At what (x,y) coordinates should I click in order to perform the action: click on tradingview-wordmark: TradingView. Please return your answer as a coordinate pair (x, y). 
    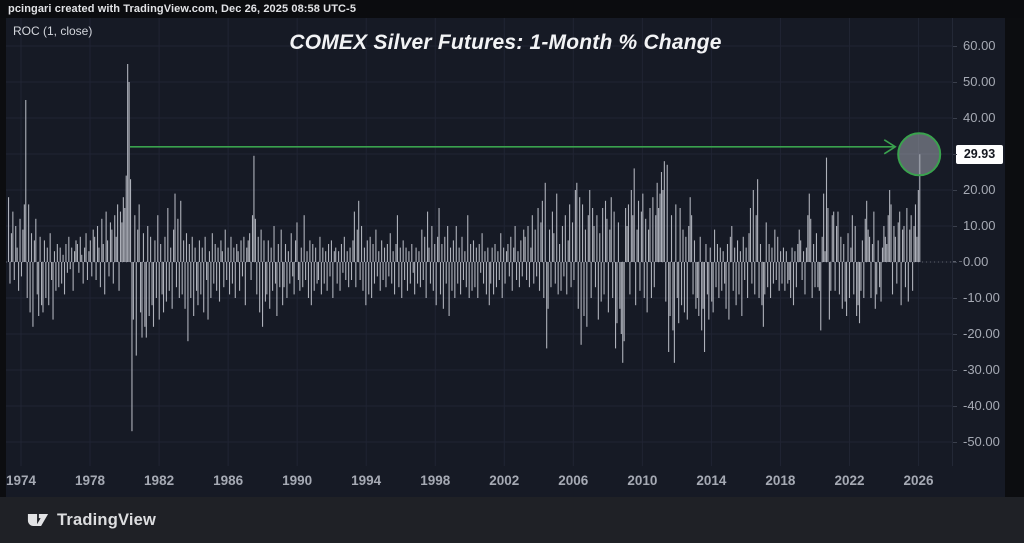
    Looking at the image, I should click on (107, 519).